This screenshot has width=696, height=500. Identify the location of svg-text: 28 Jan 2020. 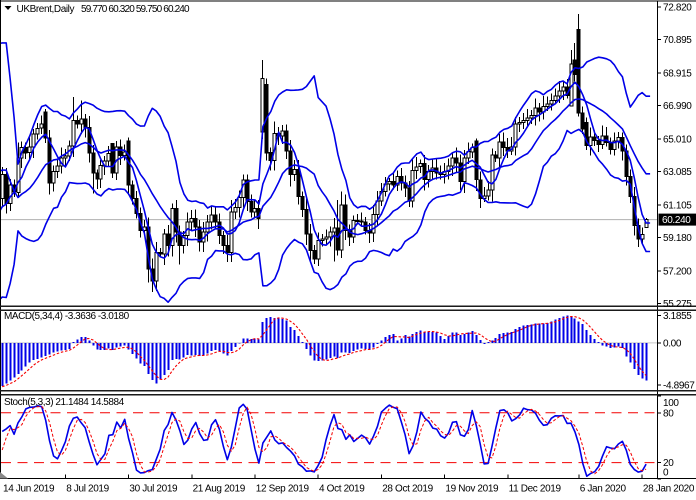
(669, 489).